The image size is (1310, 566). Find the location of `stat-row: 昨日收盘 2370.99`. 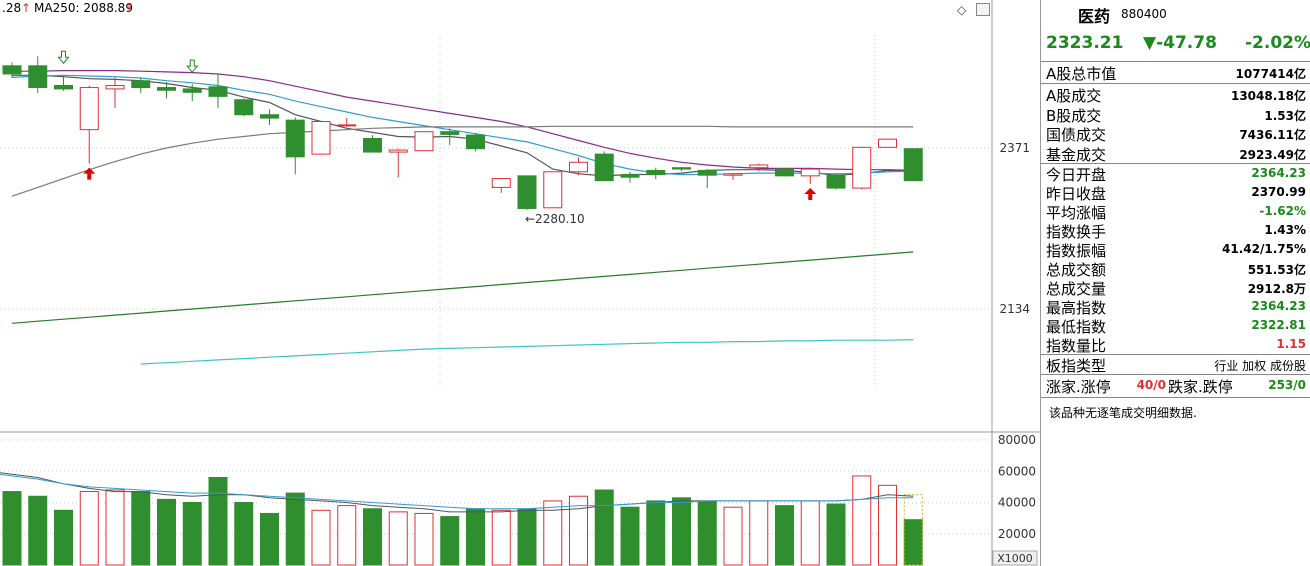

stat-row: 昨日收盘 2370.99 is located at coordinates (1176, 193).